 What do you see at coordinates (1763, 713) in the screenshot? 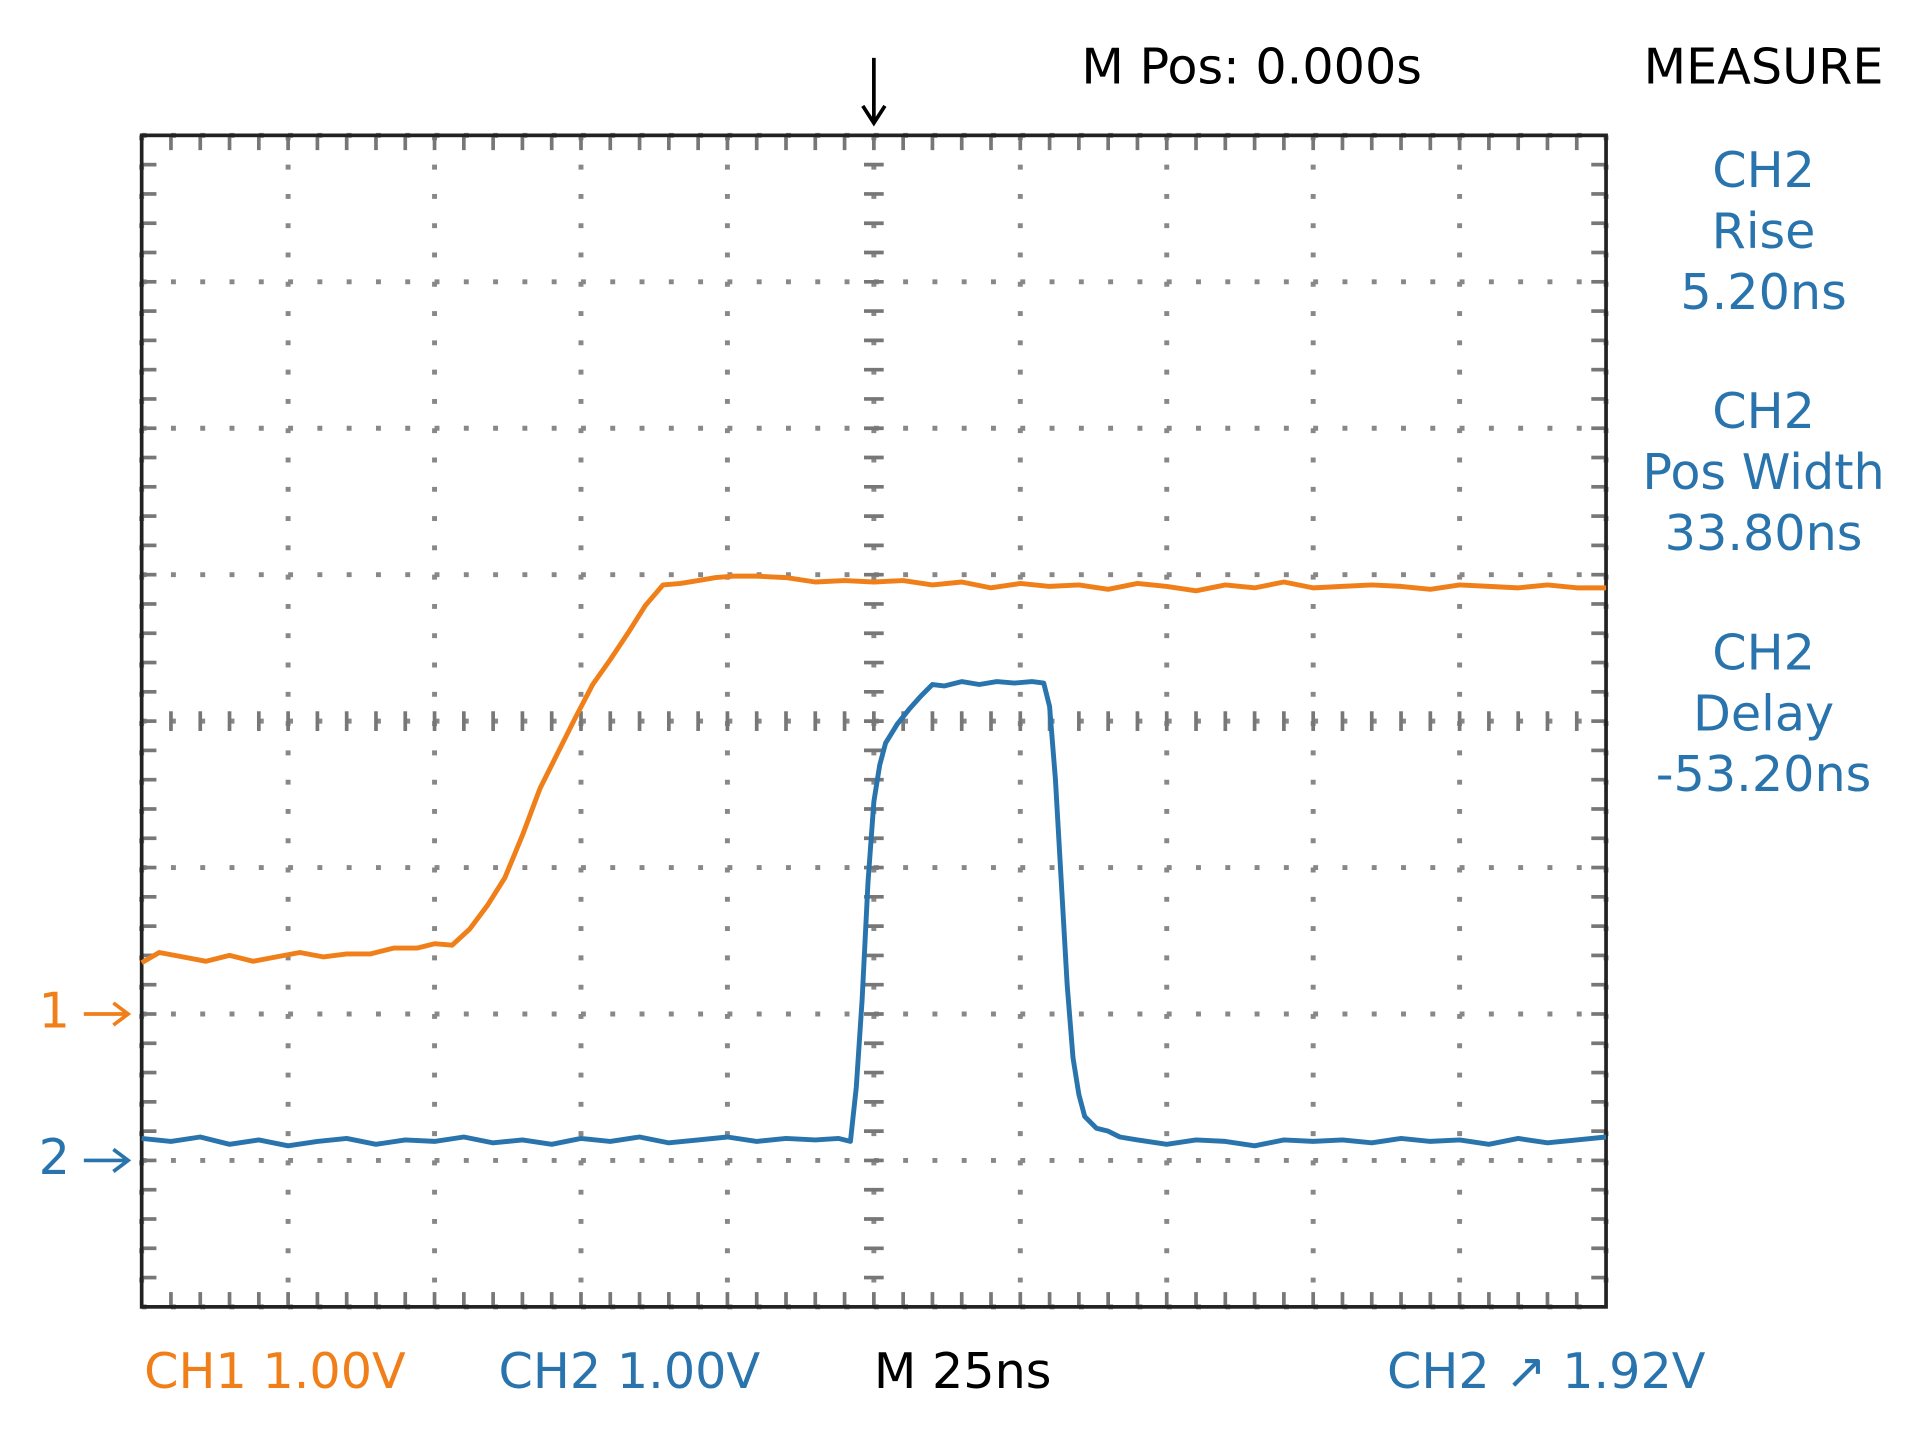
I see `measurement-name: Delay` at bounding box center [1763, 713].